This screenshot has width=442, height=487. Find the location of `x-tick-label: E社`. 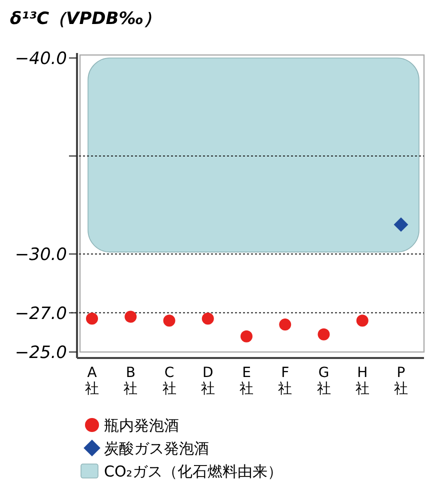

x-tick-label: E社 is located at coordinates (247, 381).